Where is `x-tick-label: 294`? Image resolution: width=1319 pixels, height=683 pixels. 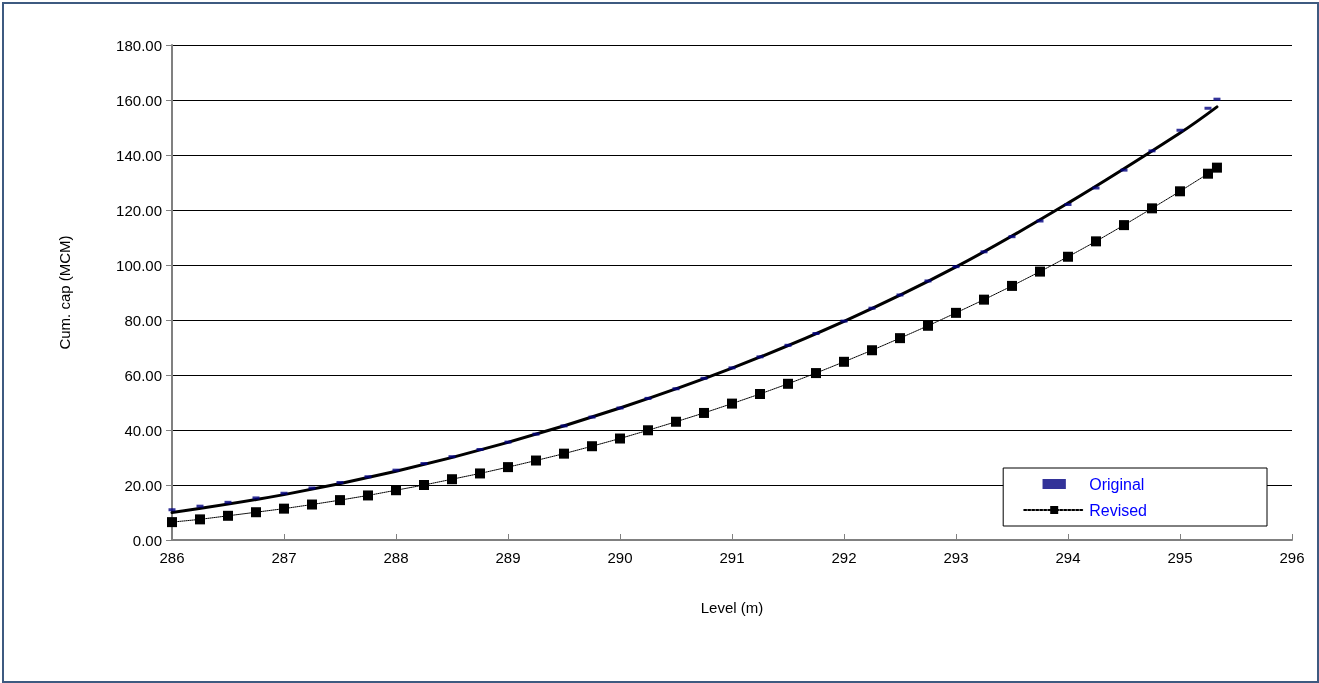 x-tick-label: 294 is located at coordinates (1068, 557).